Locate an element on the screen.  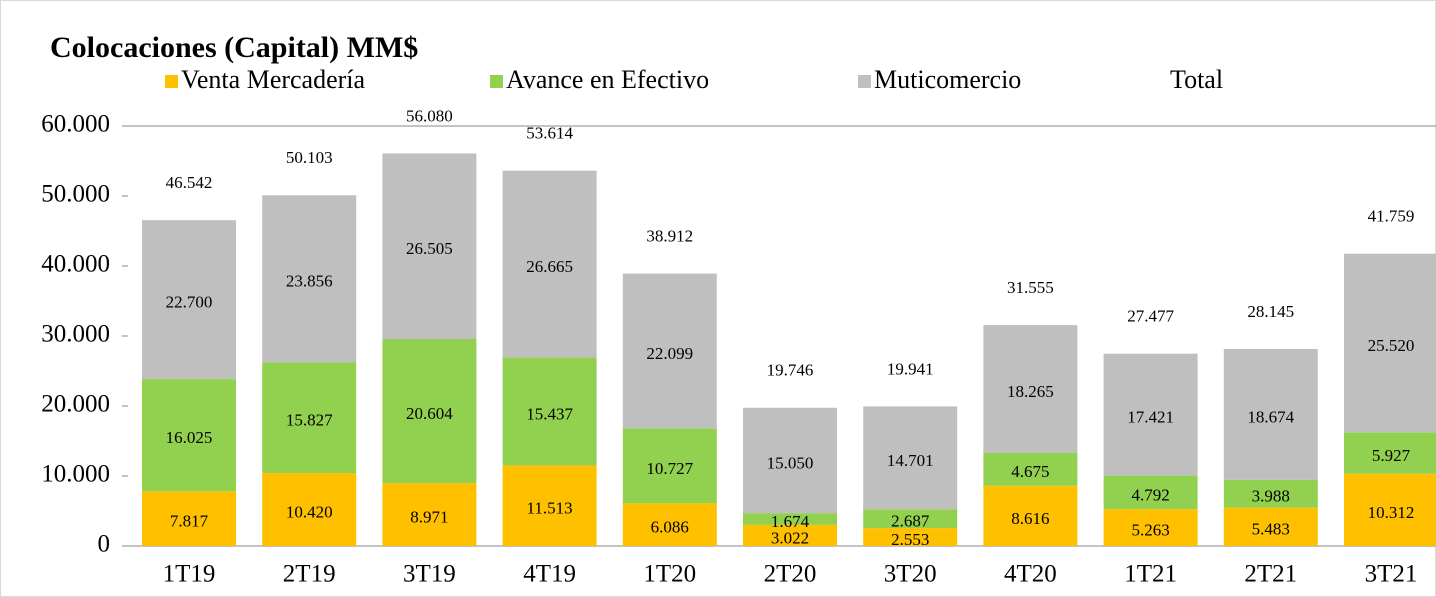
chart-title: Colocaciones (Capital) MM$ is located at coordinates (234, 47).